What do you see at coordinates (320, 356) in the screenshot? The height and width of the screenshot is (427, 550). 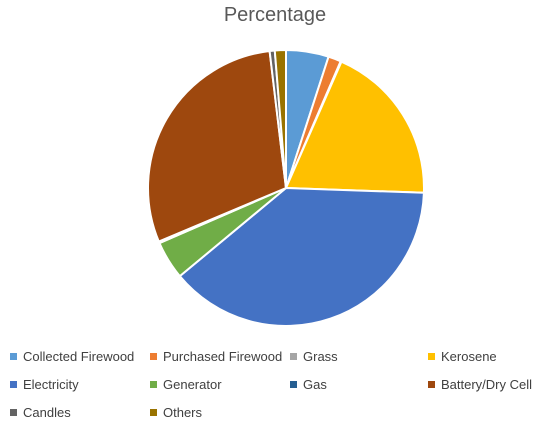 I see `legend-label: Grass` at bounding box center [320, 356].